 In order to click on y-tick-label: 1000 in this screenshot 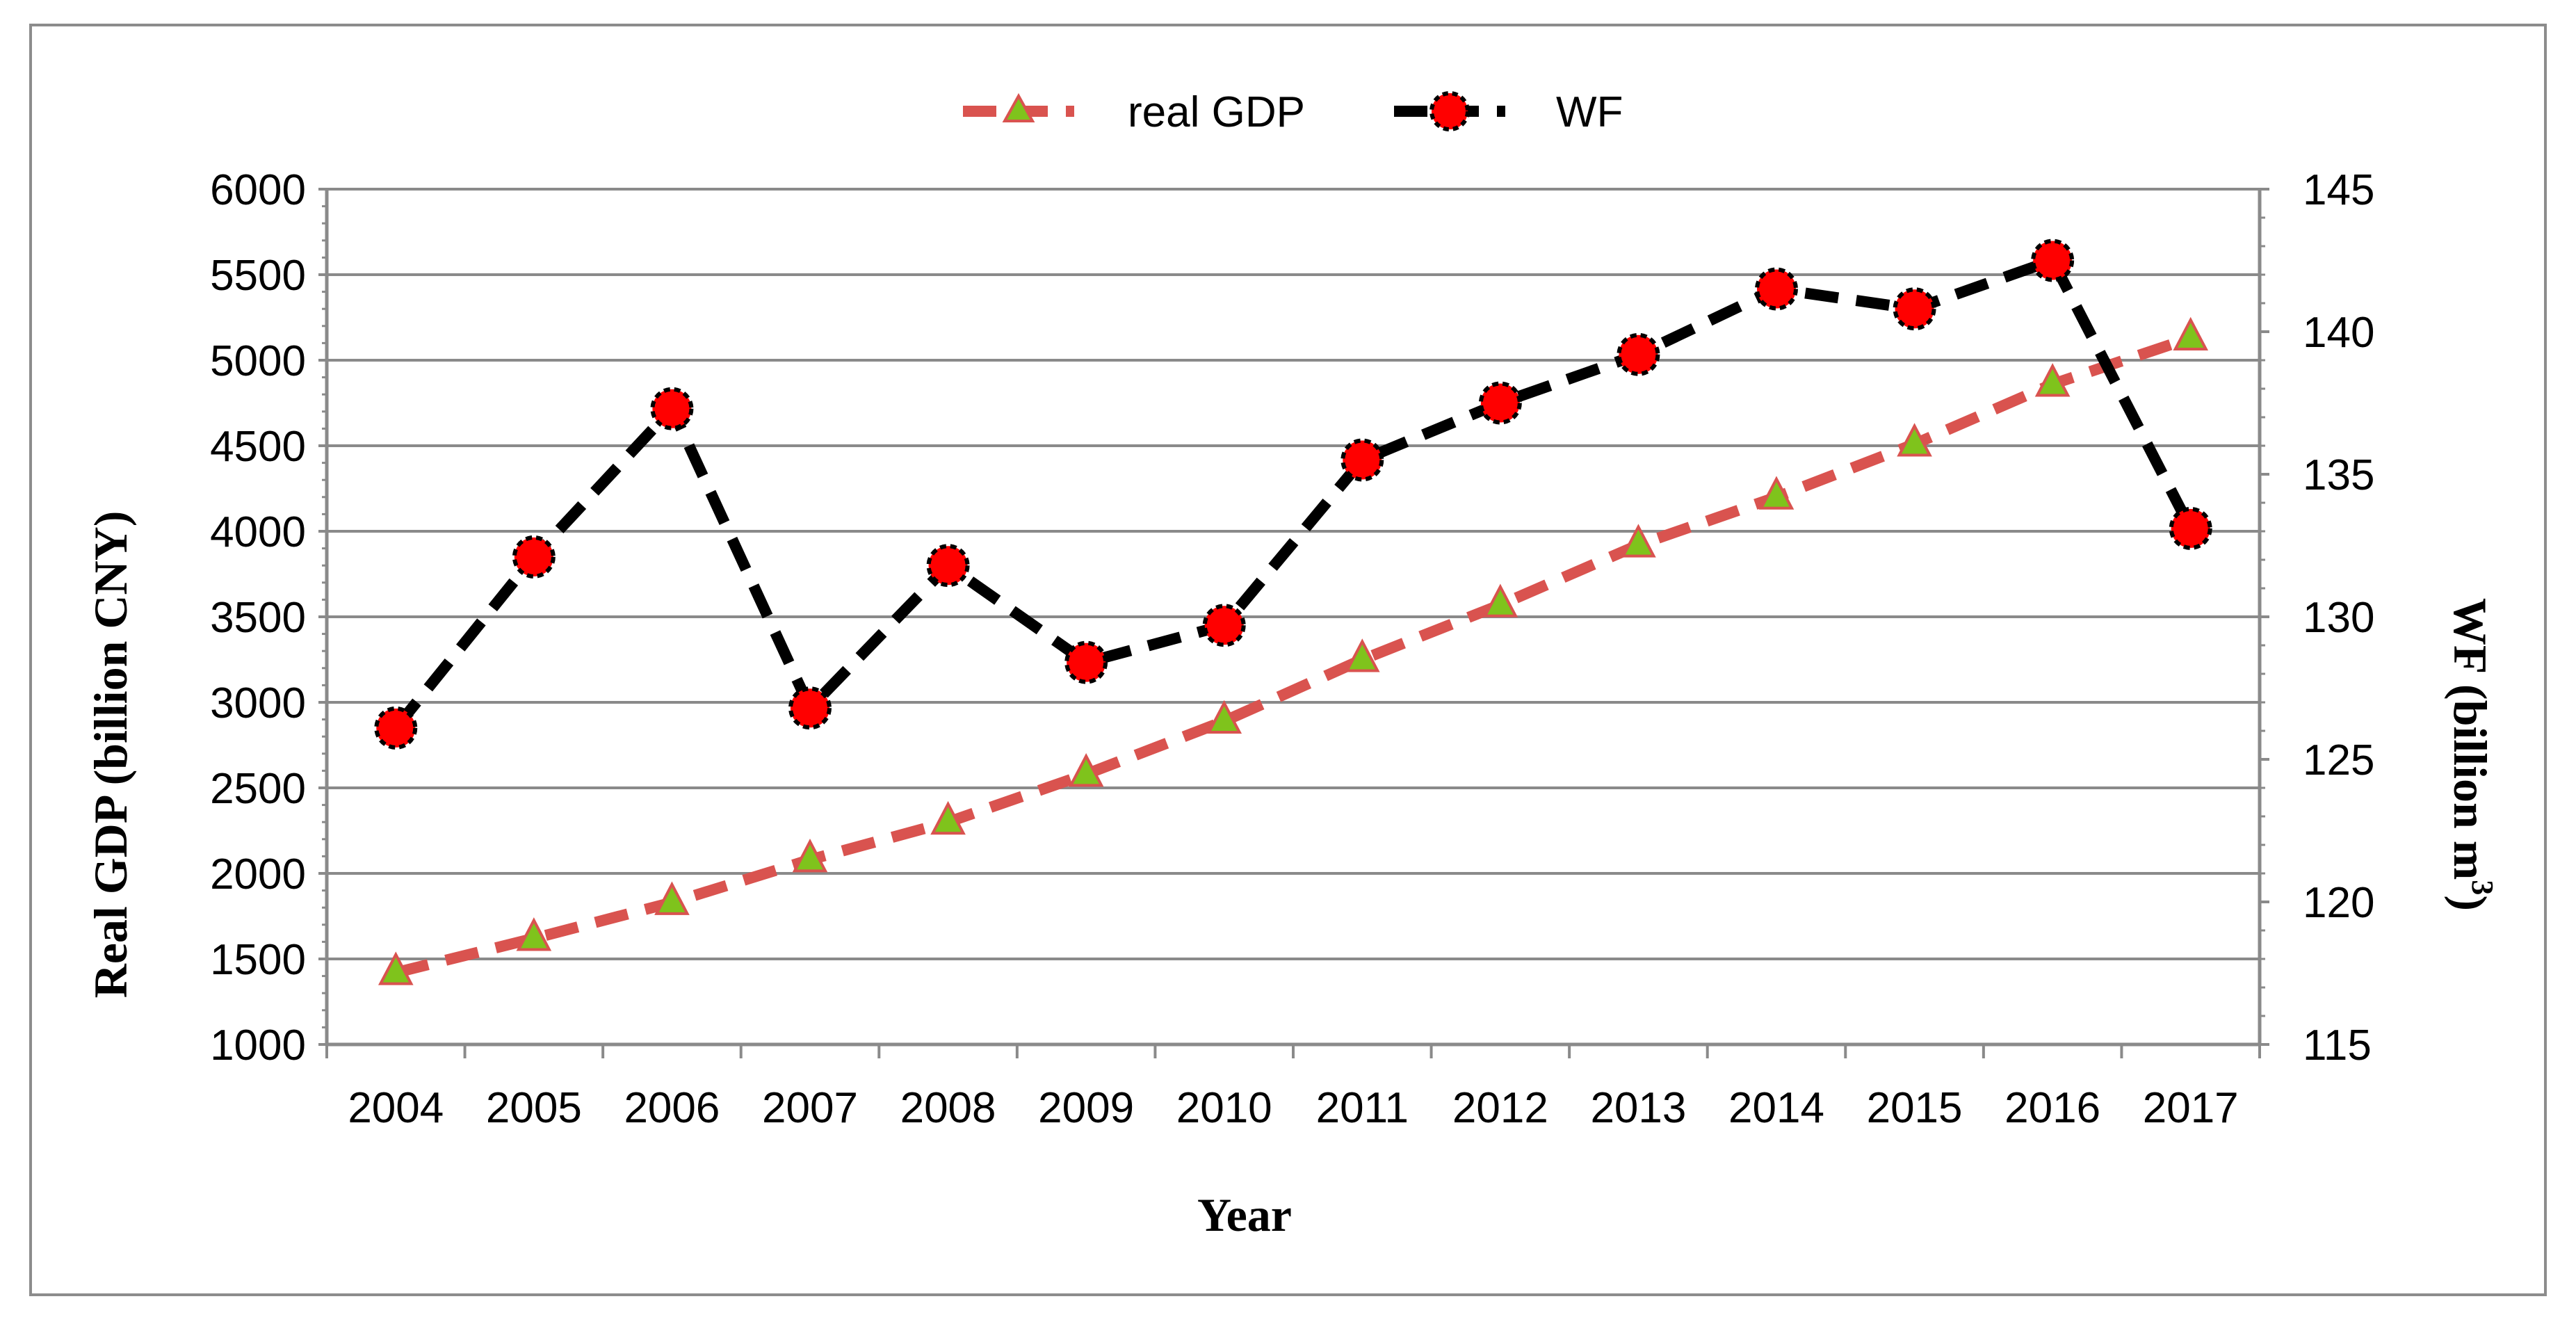, I will do `click(258, 1045)`.